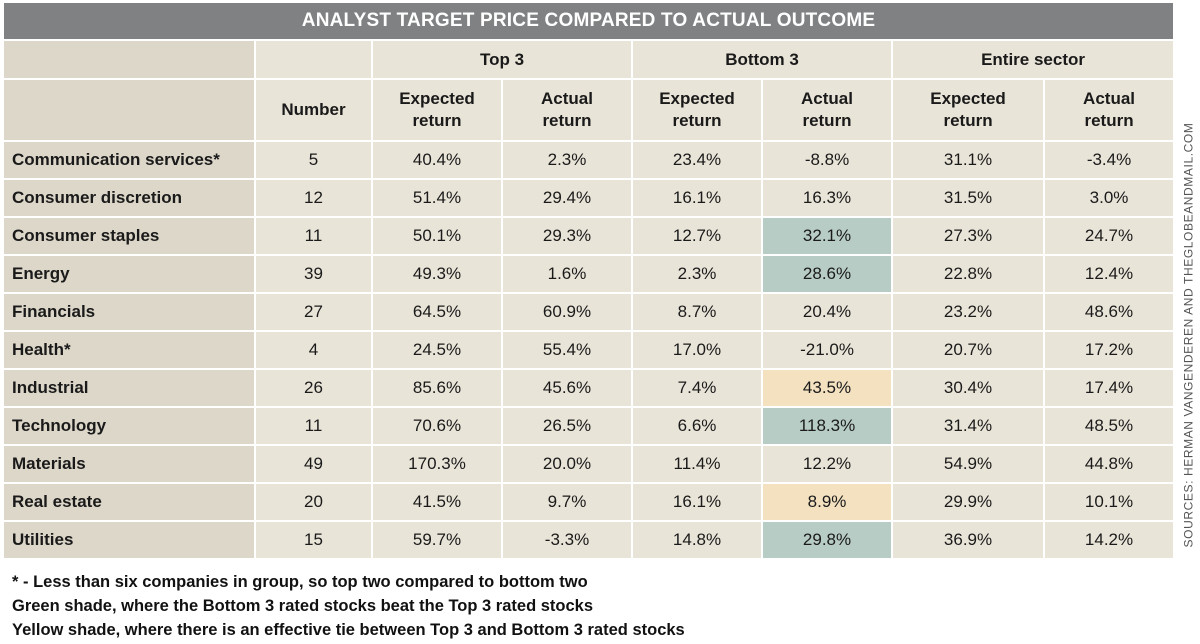  Describe the element at coordinates (129, 110) in the screenshot. I see `corner-cell` at that location.